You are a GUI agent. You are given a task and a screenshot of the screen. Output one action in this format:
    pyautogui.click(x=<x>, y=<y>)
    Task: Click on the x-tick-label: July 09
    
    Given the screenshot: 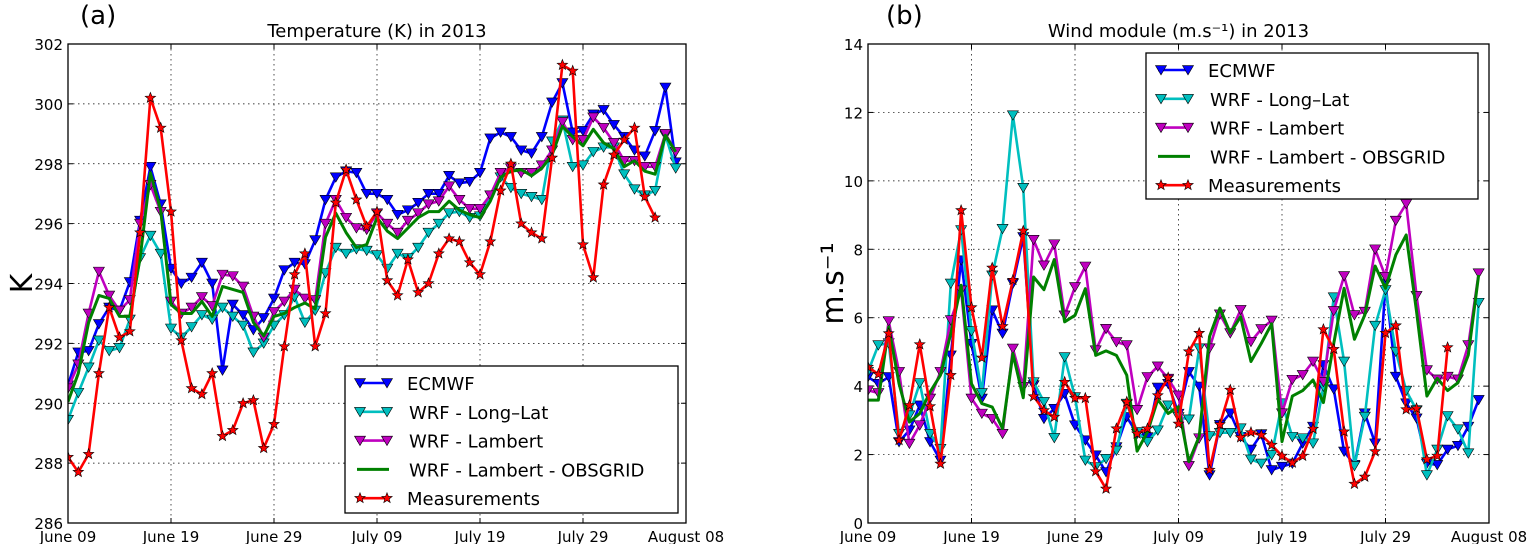 What is the action you would take?
    pyautogui.click(x=377, y=536)
    